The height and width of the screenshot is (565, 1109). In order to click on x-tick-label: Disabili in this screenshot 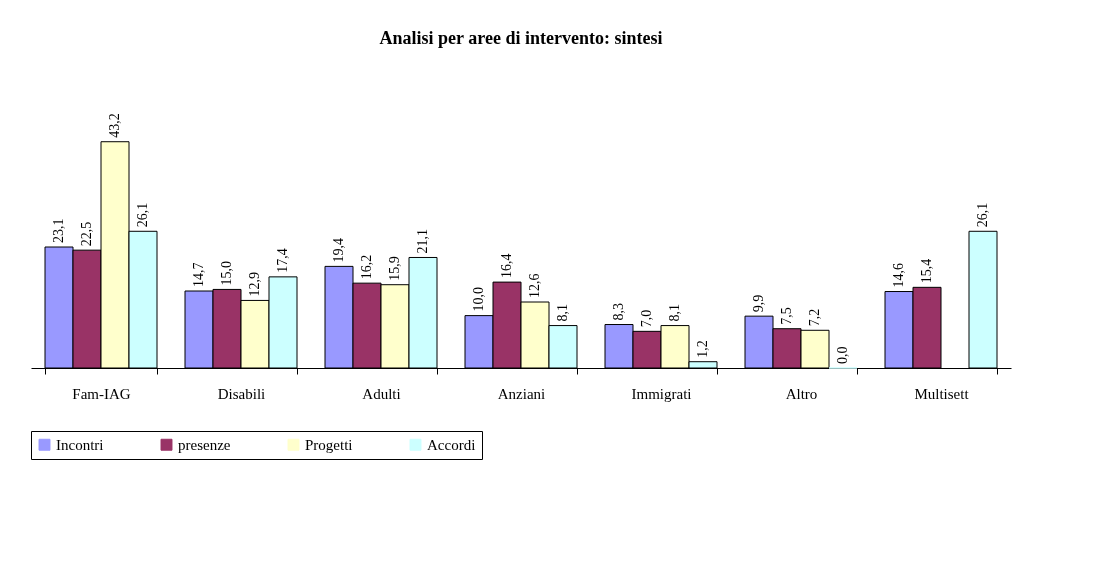, I will do `click(241, 393)`.